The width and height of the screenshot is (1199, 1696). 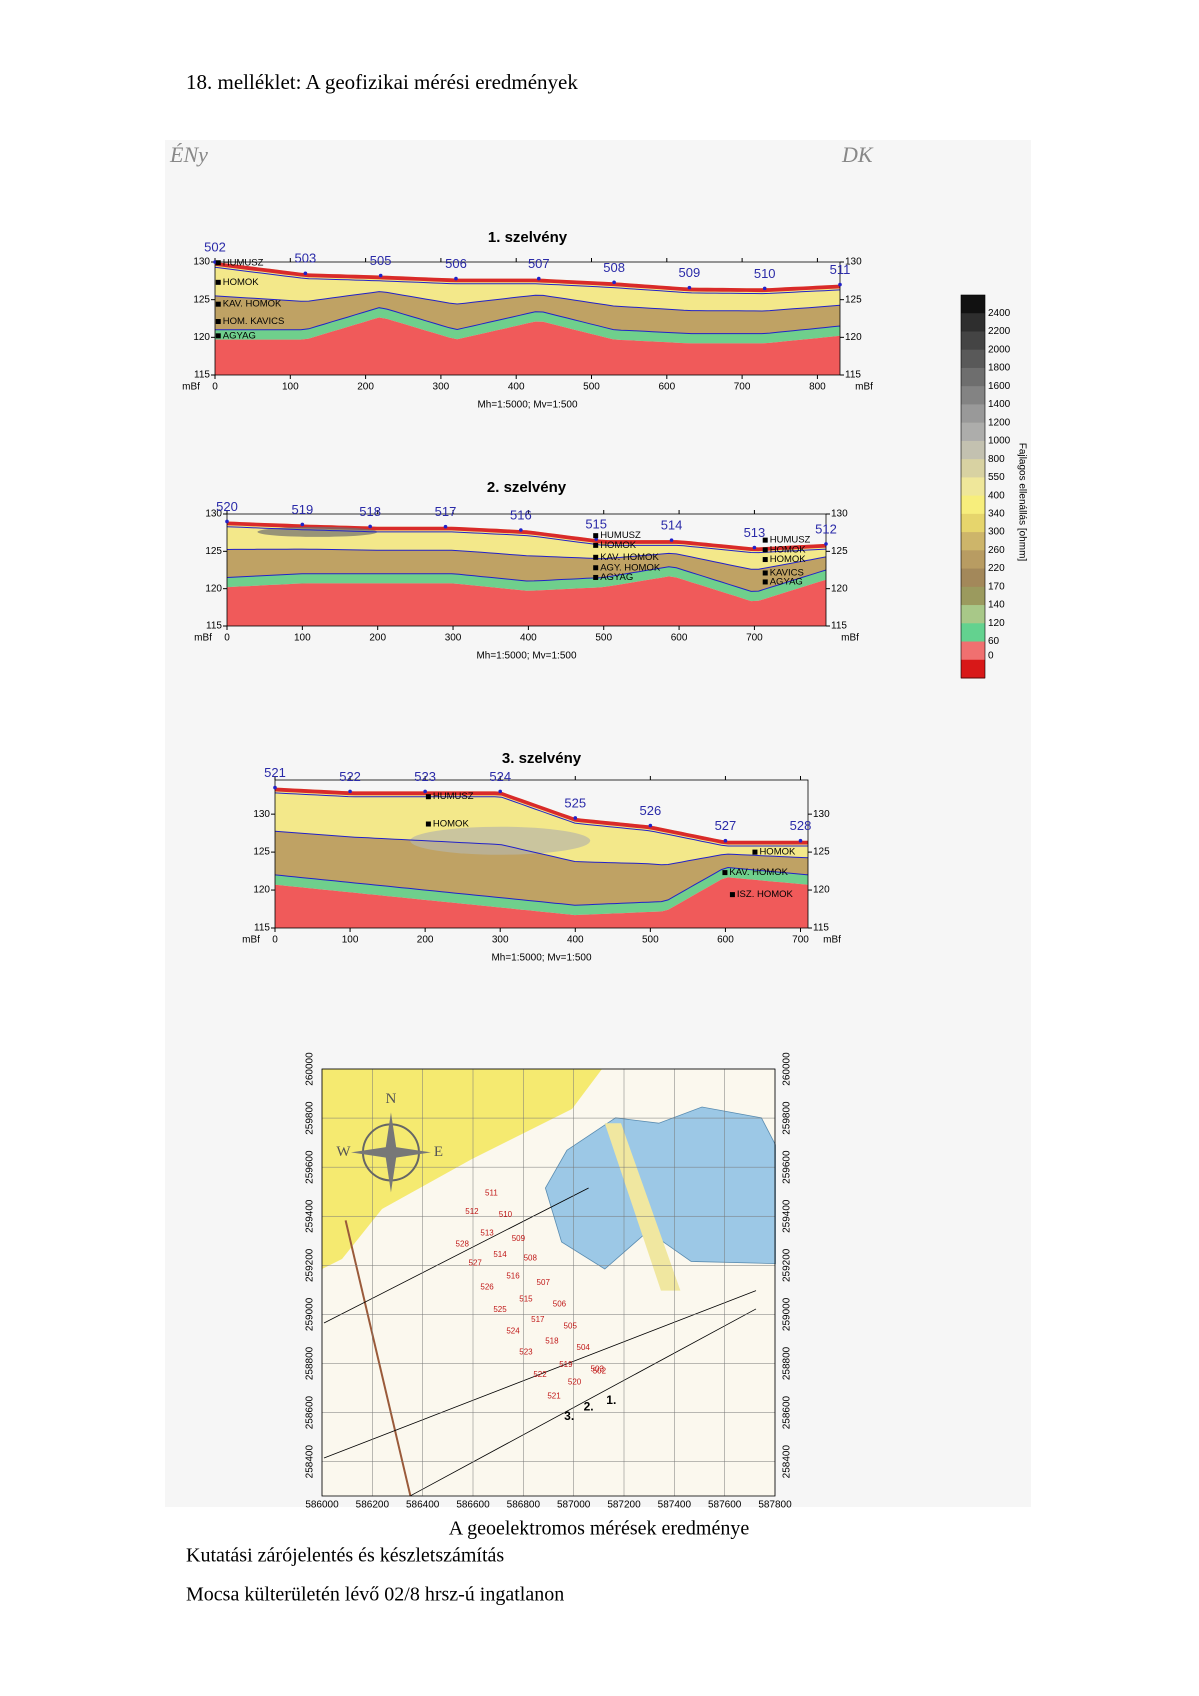 What do you see at coordinates (425, 776) in the screenshot?
I see `station-label: 523` at bounding box center [425, 776].